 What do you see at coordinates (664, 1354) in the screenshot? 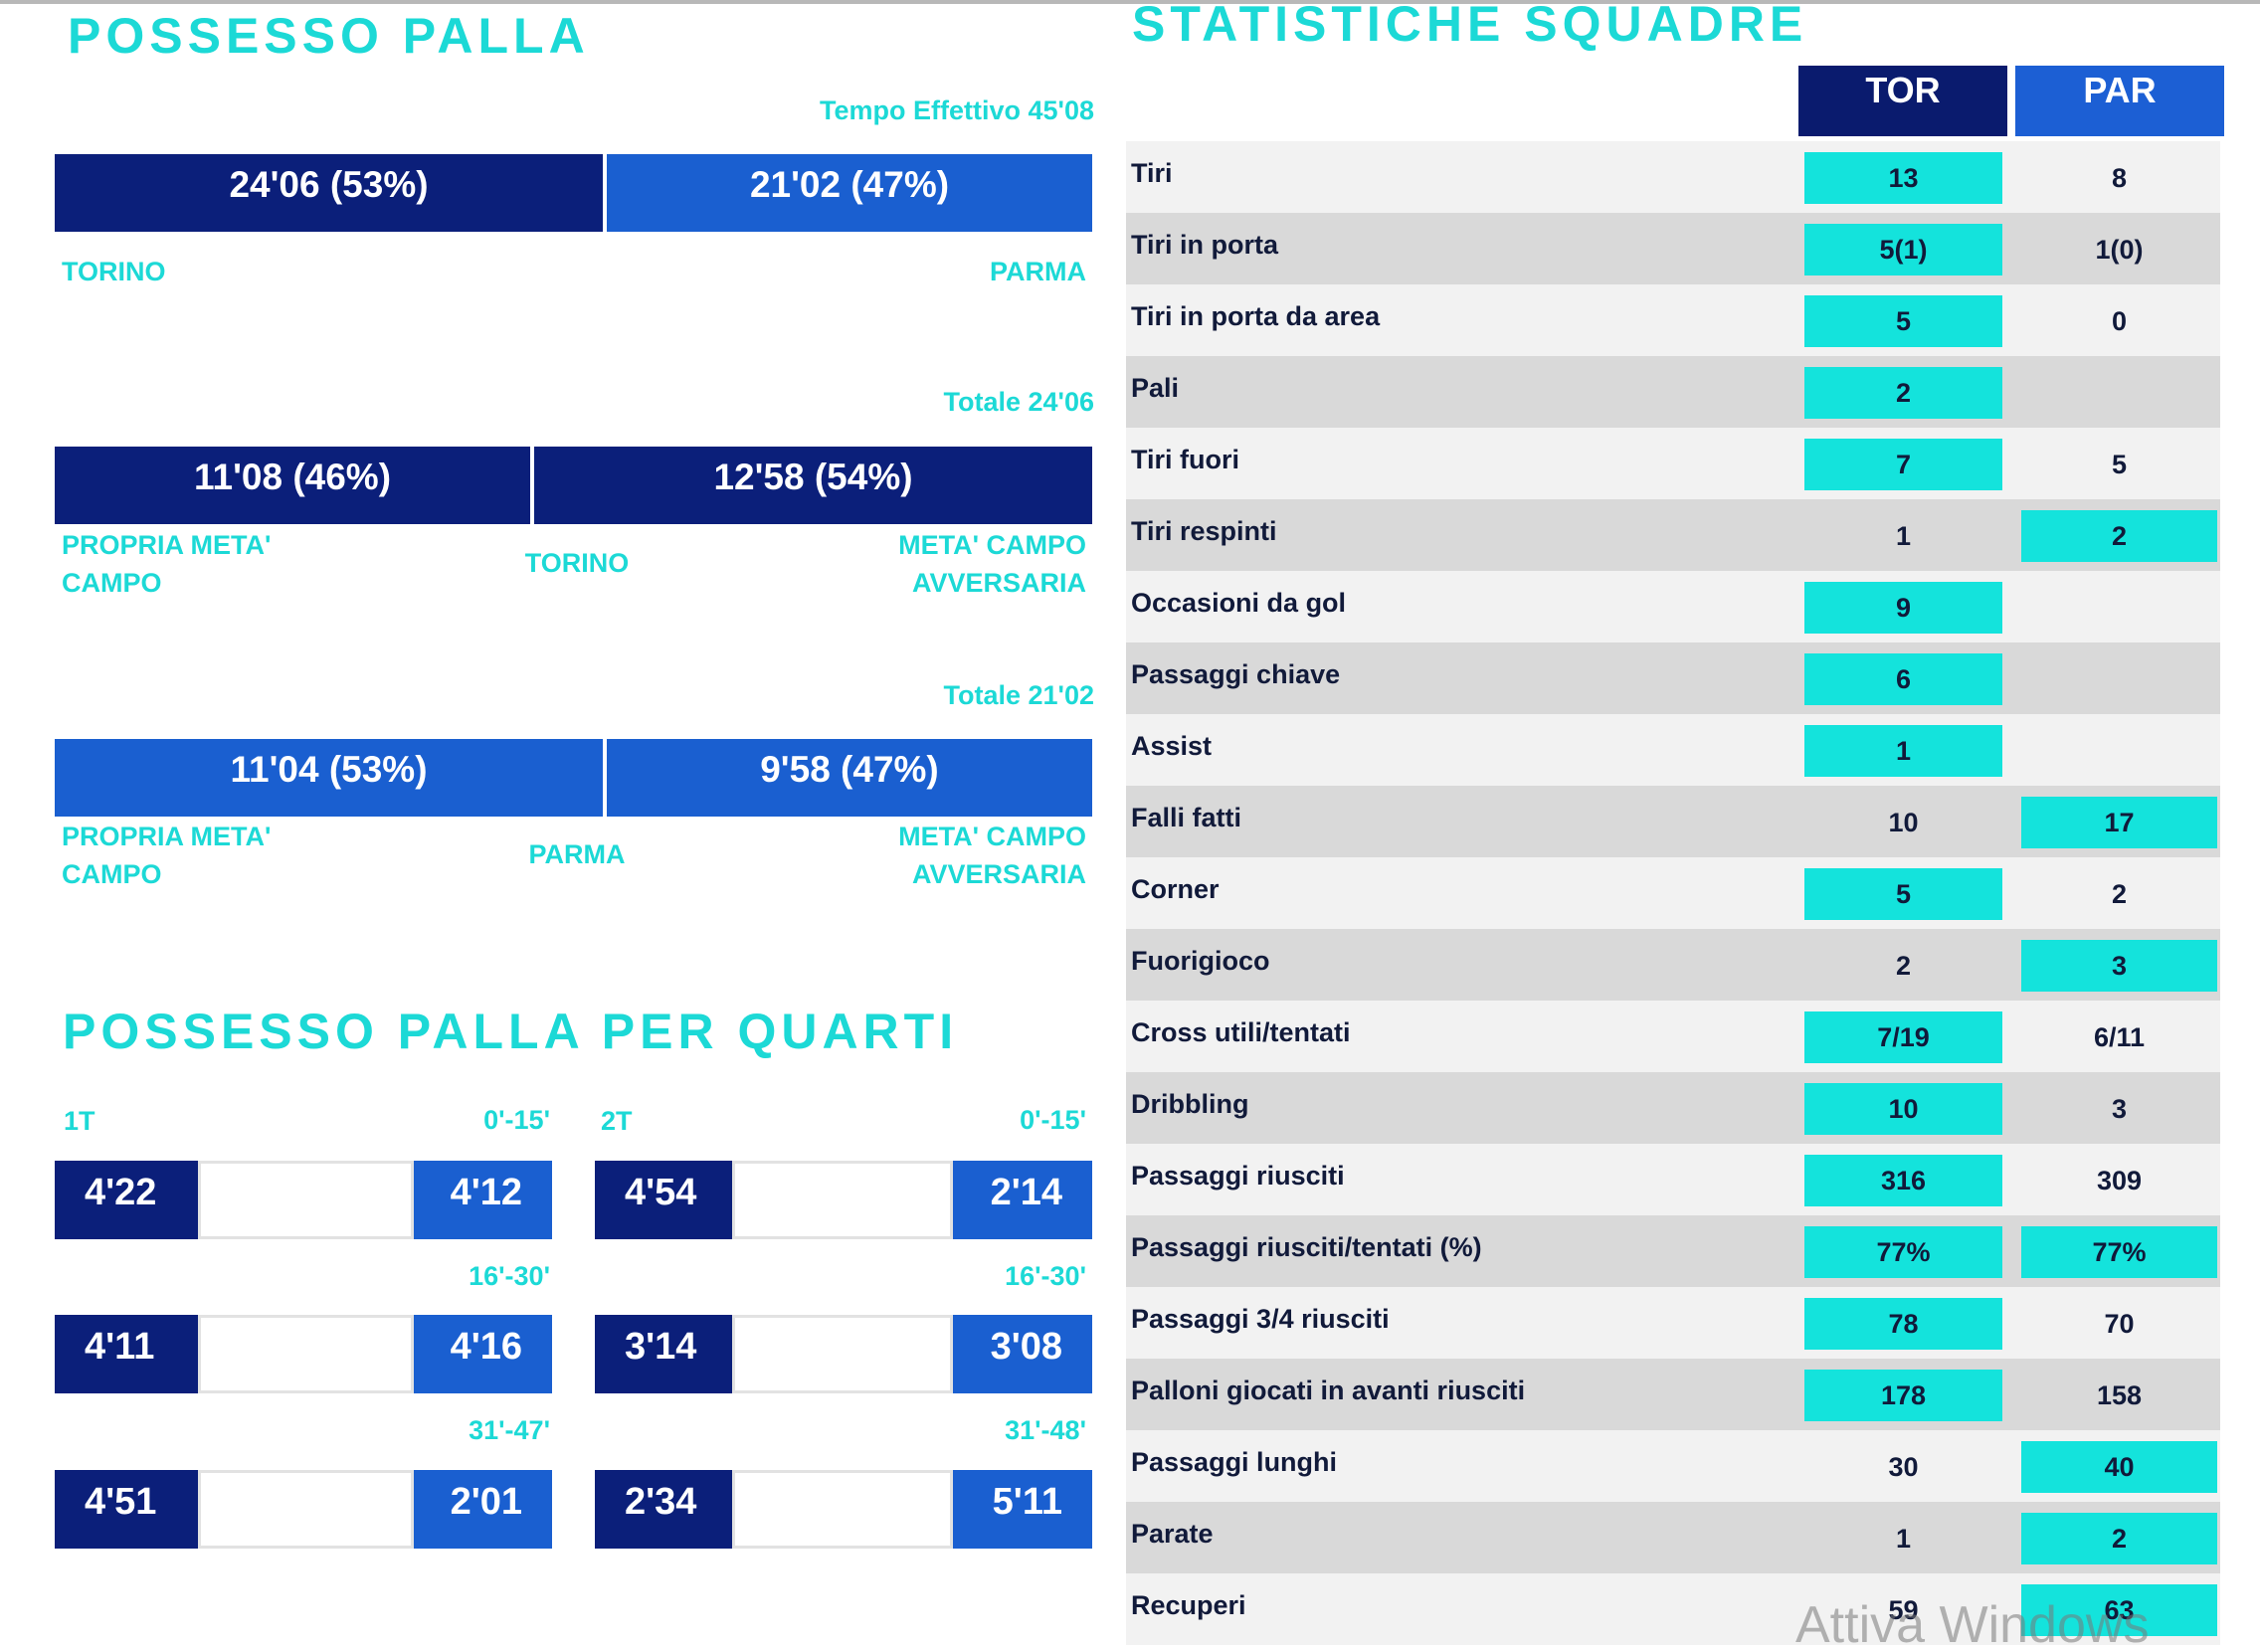
I see `quarter-tor: 3'14` at bounding box center [664, 1354].